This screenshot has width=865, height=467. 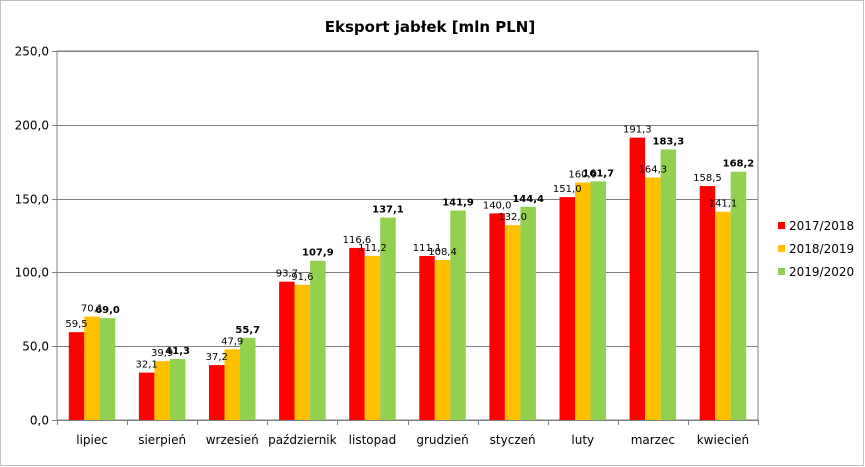 I want to click on data-label: 107,9, so click(x=318, y=253).